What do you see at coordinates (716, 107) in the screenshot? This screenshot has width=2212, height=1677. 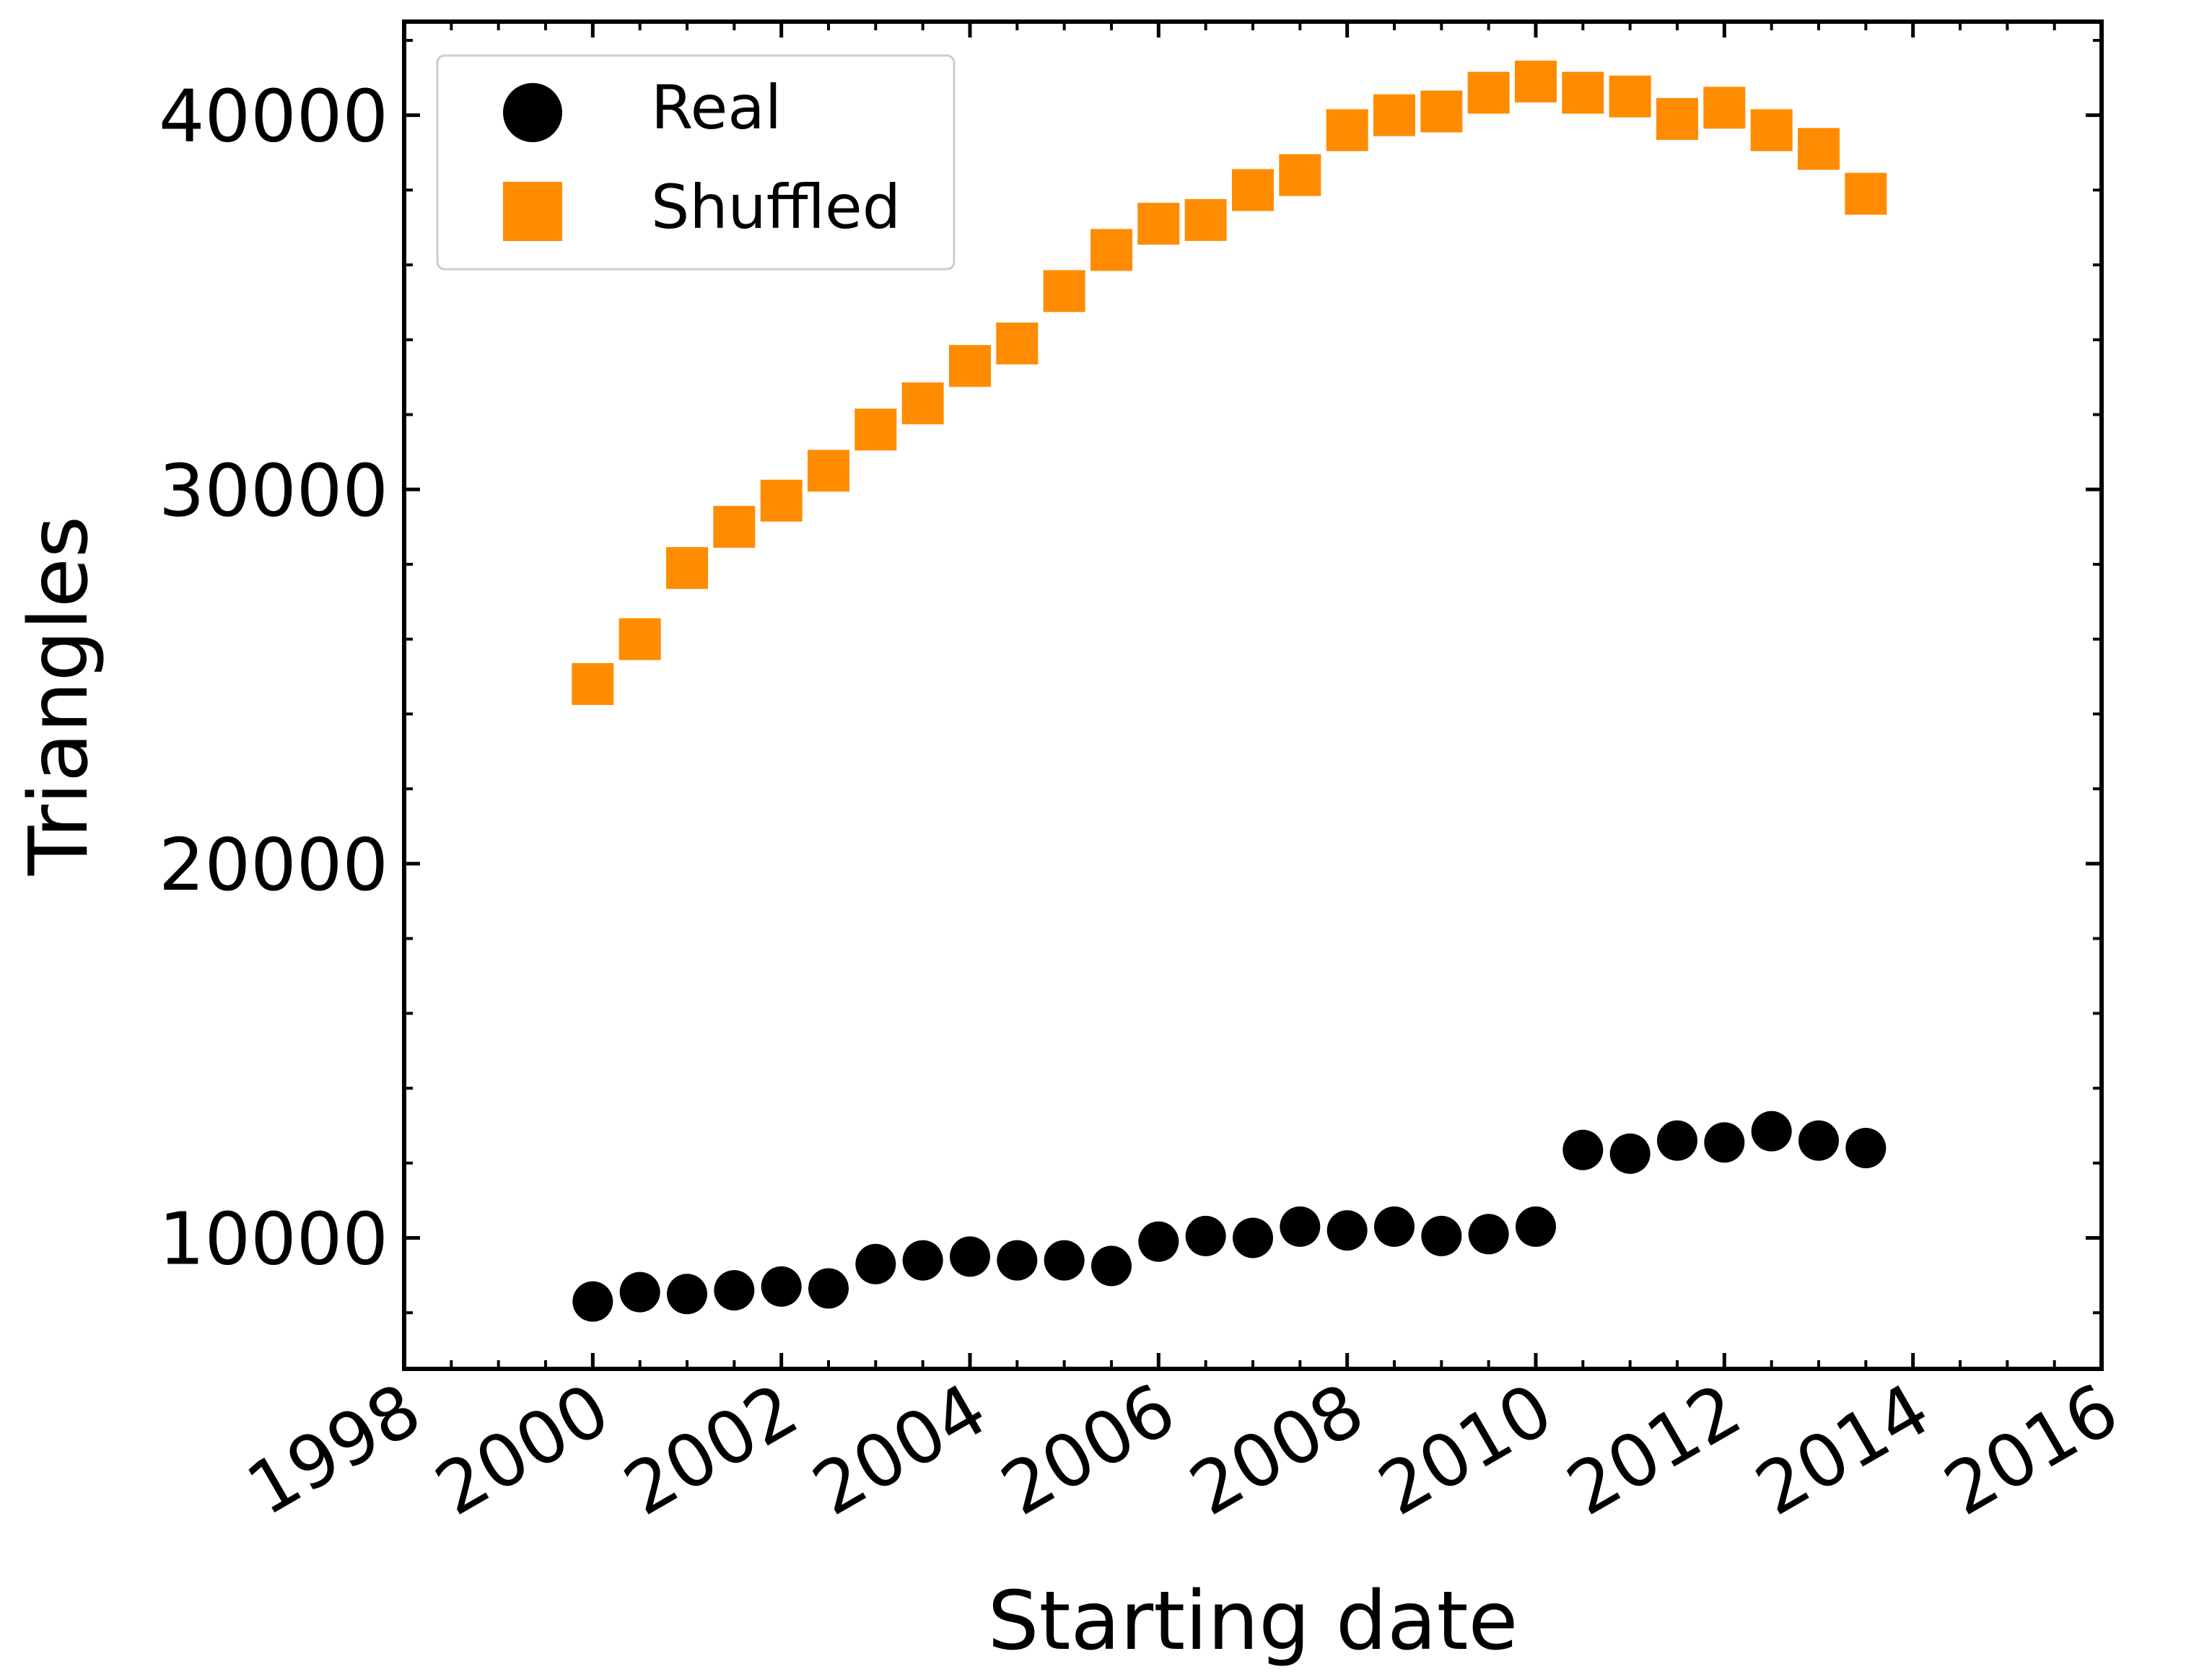 I see `legend-real-label: Real` at bounding box center [716, 107].